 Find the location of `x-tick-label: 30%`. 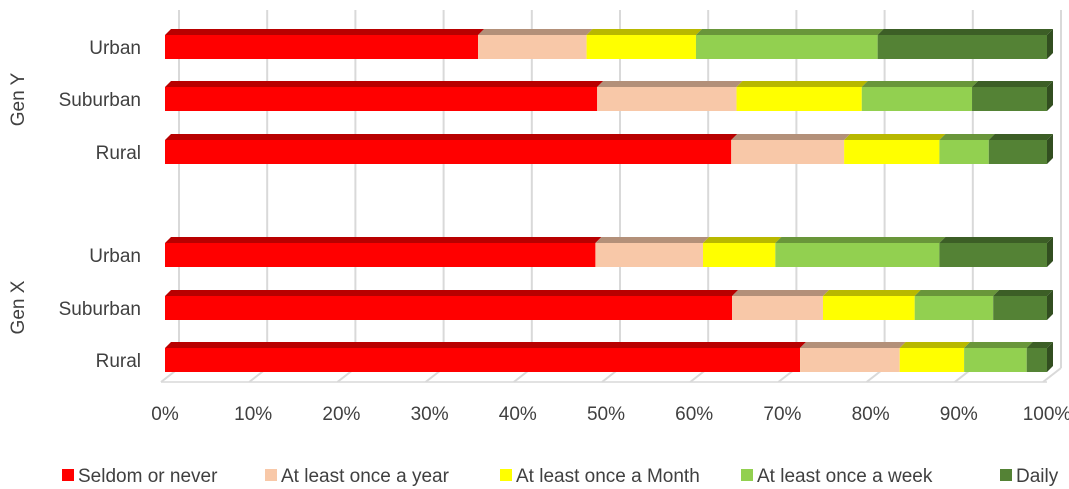

x-tick-label: 30% is located at coordinates (430, 414).